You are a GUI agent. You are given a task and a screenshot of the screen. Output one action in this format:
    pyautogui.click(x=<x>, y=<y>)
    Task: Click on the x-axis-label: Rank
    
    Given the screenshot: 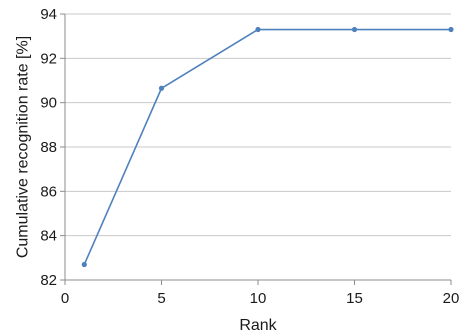 What is the action you would take?
    pyautogui.click(x=258, y=325)
    